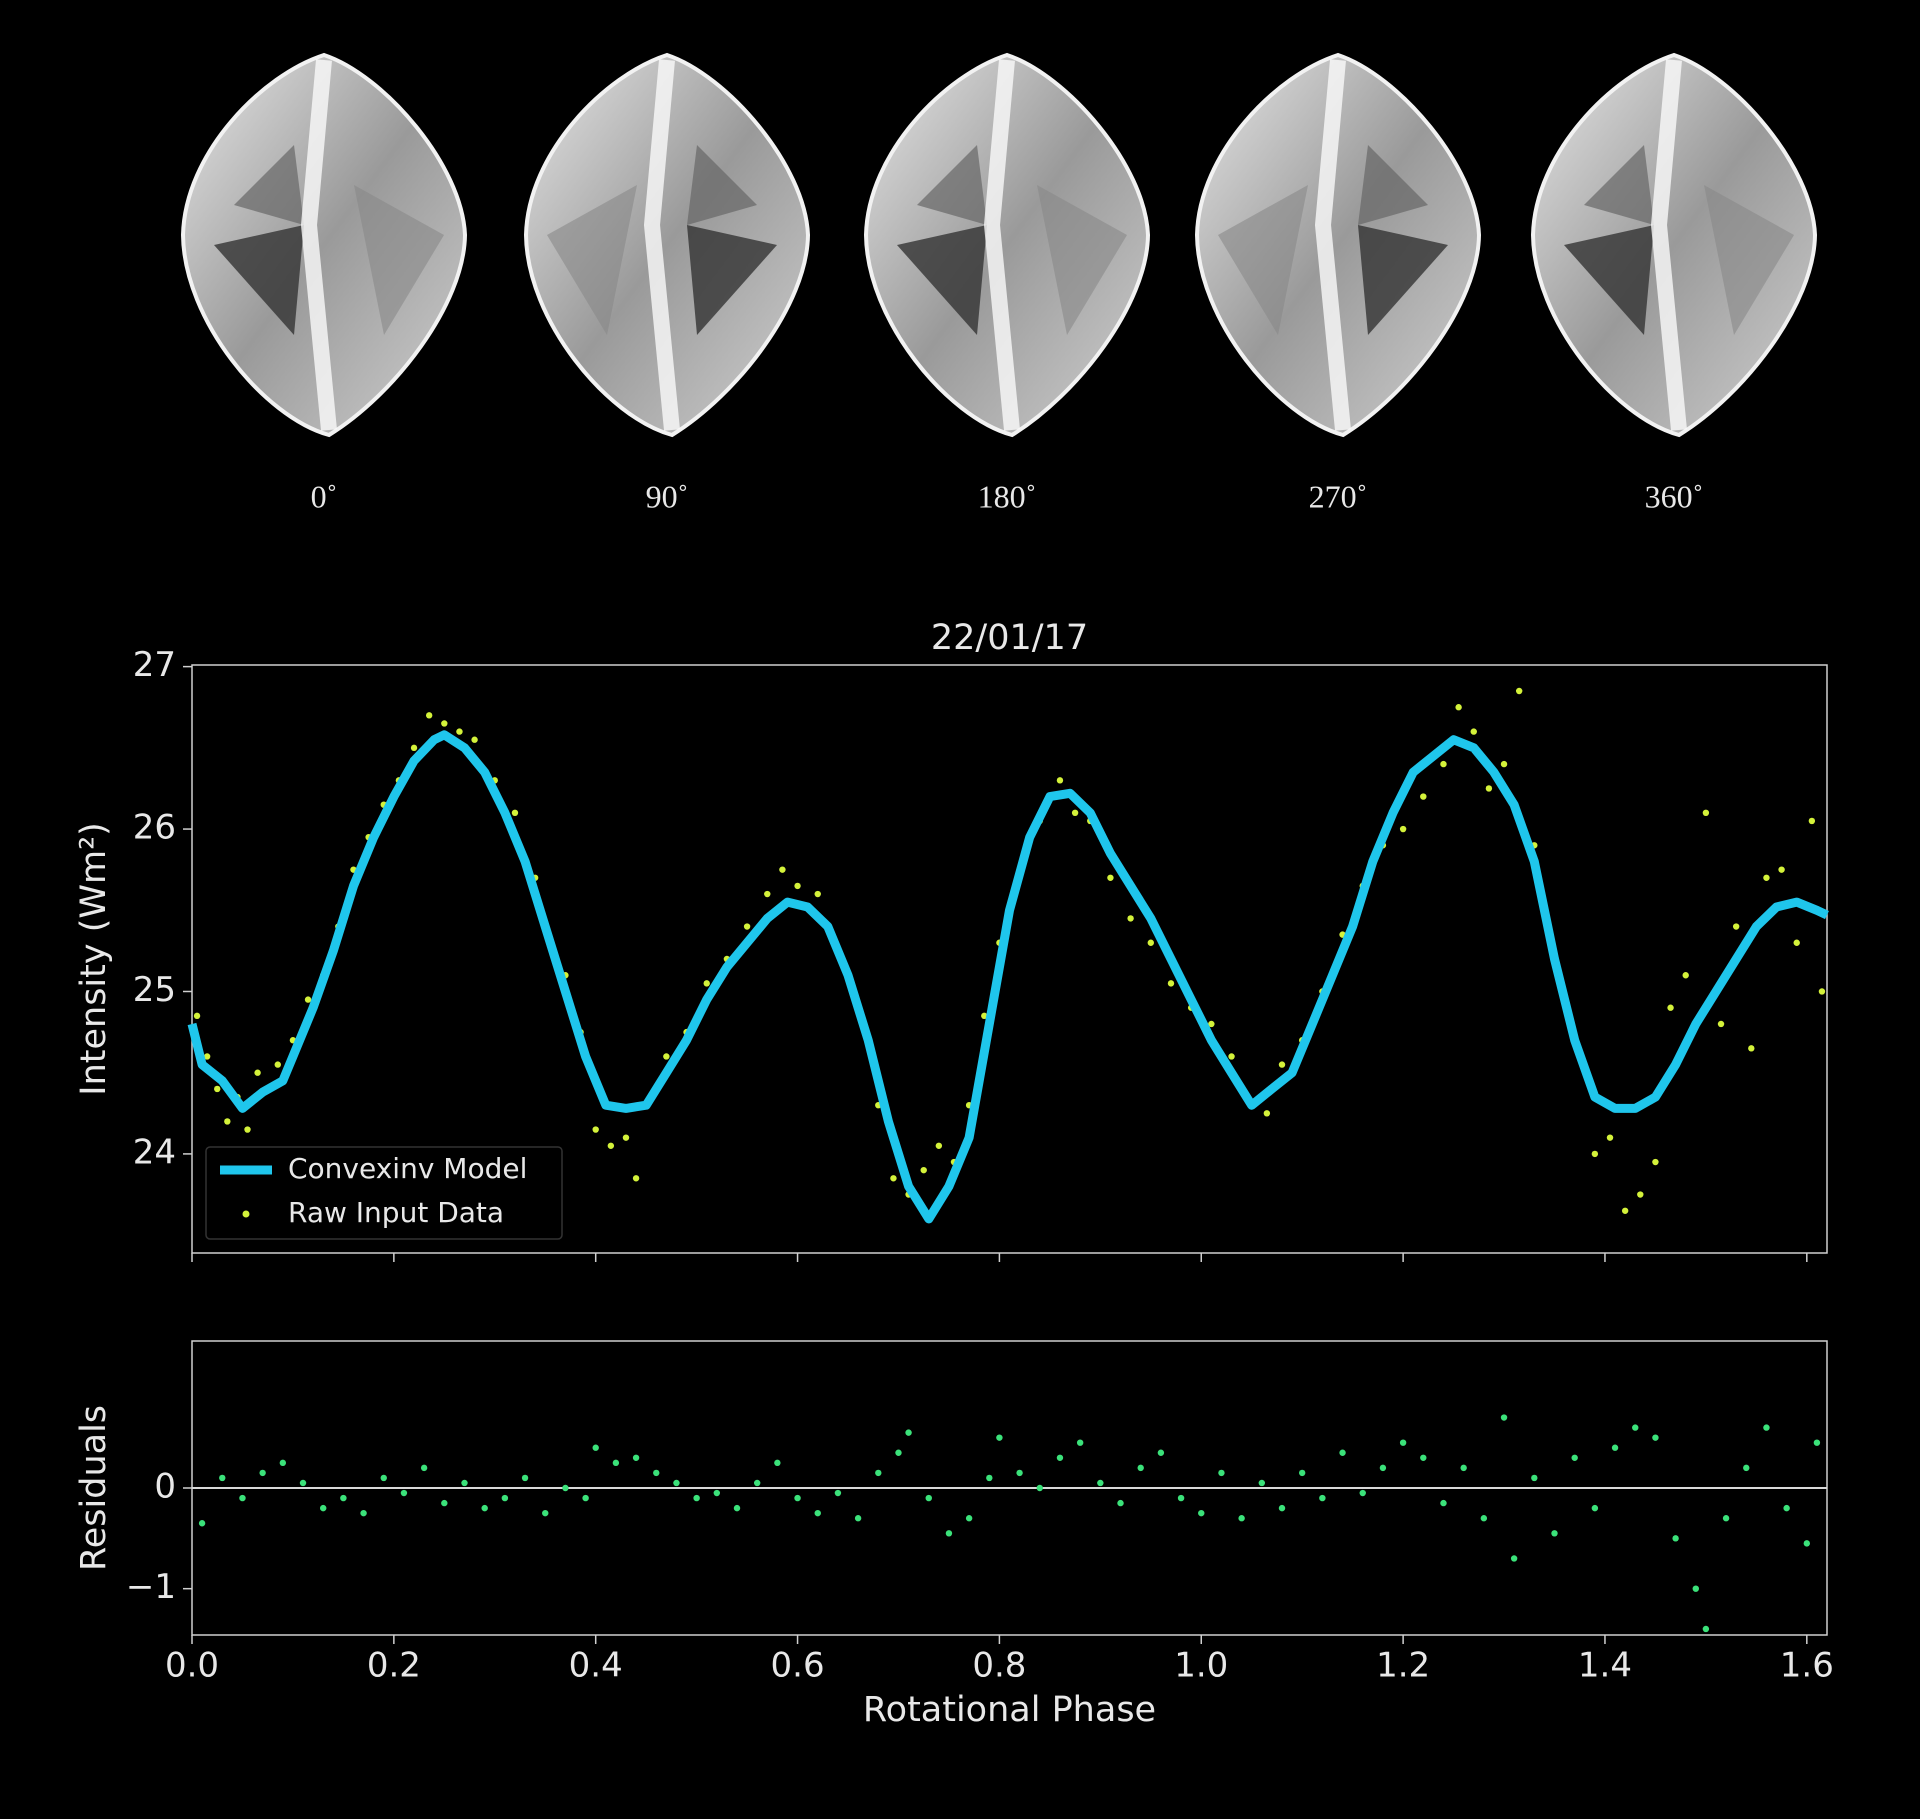 The height and width of the screenshot is (1819, 1920). Describe the element at coordinates (1338, 496) in the screenshot. I see `view-label: 270˚` at that location.